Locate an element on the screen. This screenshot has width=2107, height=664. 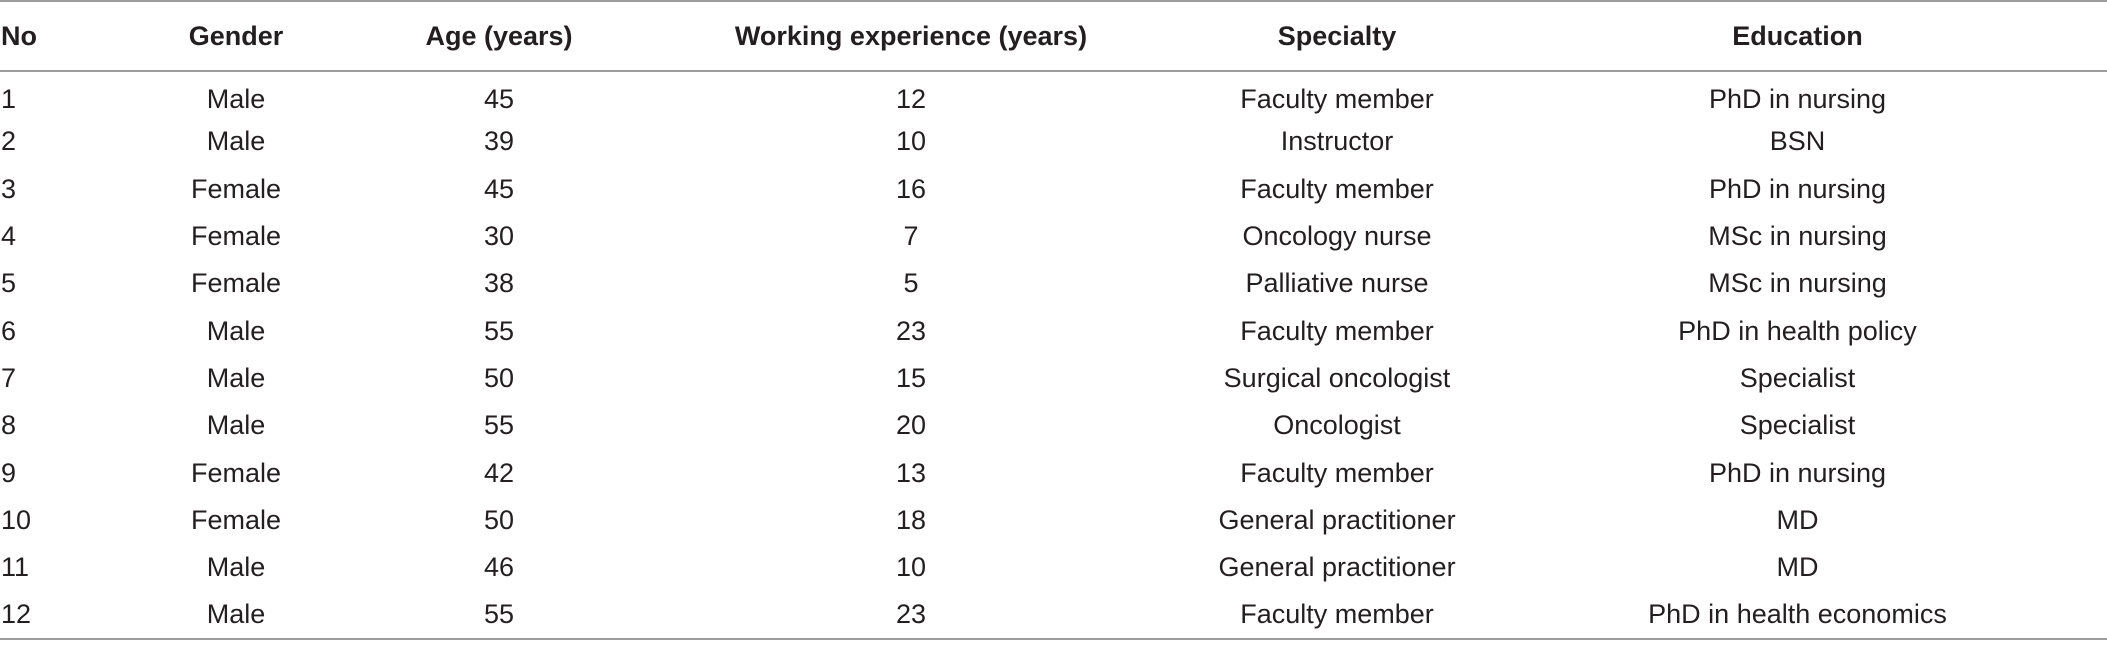
cell-education: PhD in health policy is located at coordinates (1797, 330).